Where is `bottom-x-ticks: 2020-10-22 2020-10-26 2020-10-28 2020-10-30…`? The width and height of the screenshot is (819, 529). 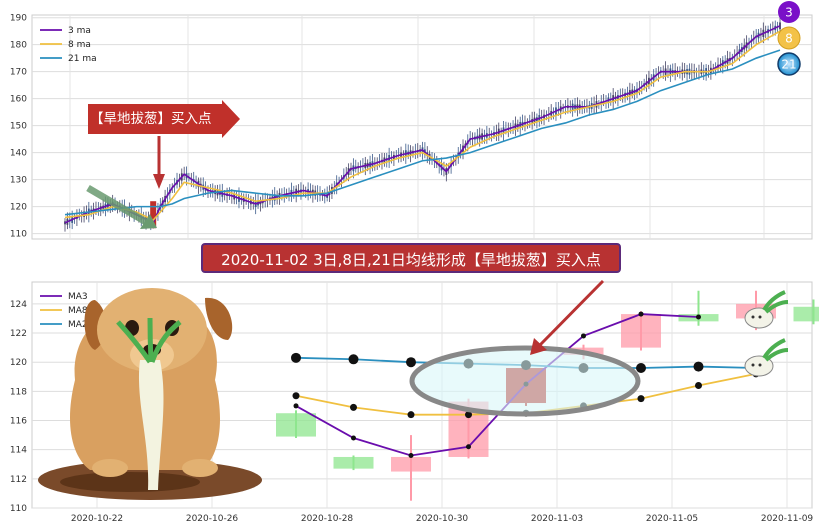
bottom-x-ticks: 2020-10-22 2020-10-26 2020-10-28 2020-10-30… is located at coordinates (442, 519).